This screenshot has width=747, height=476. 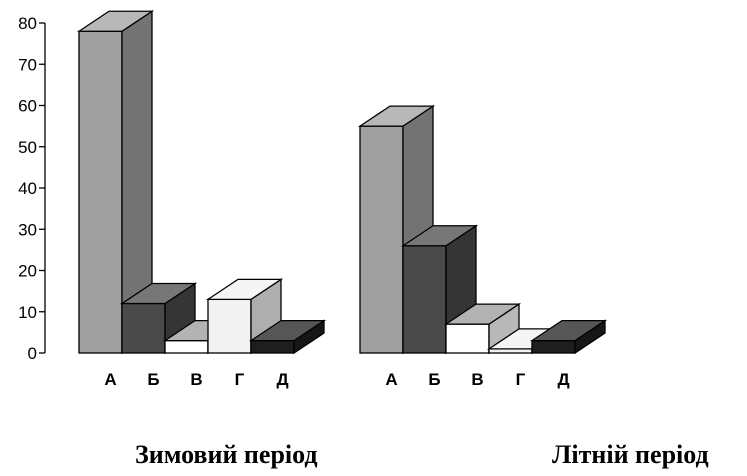 I want to click on y-axis: 0 10 20 30 40 50 60 70 80, so click(x=32, y=188).